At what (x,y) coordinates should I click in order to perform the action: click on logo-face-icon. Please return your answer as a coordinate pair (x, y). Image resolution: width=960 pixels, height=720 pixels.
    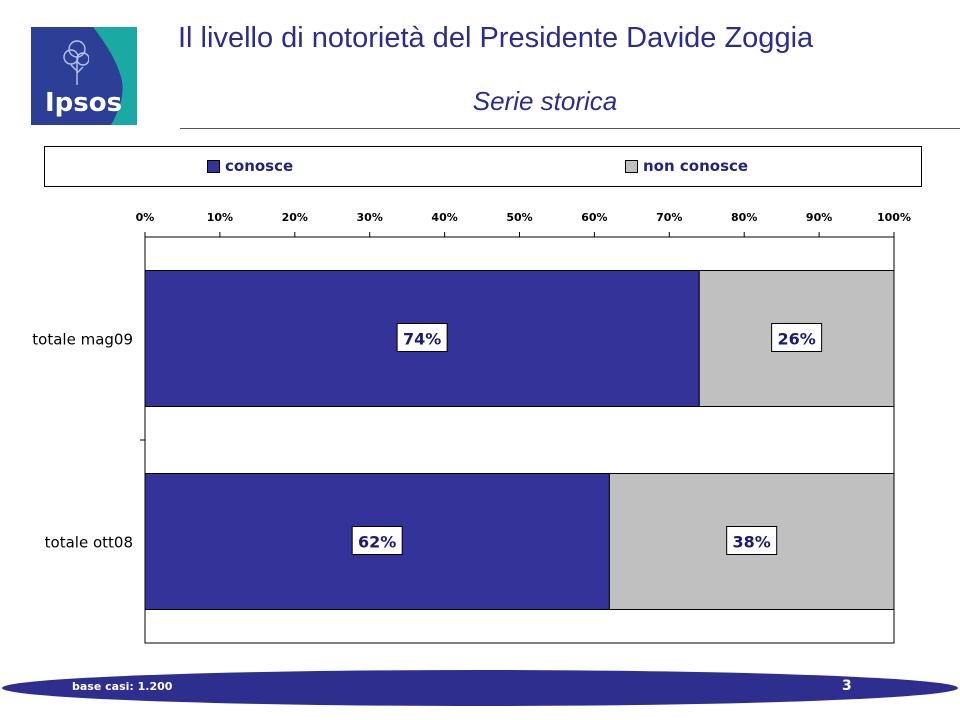
    Looking at the image, I should click on (96, 63).